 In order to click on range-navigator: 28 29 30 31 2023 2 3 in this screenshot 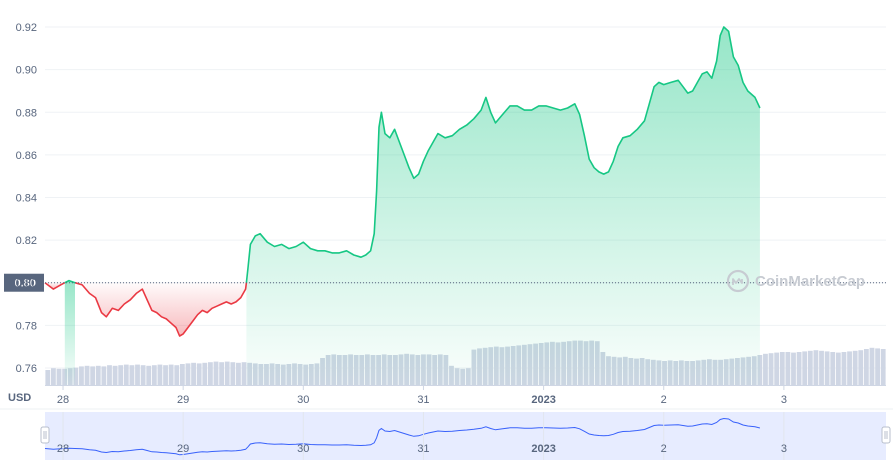, I will do `click(446, 434)`.